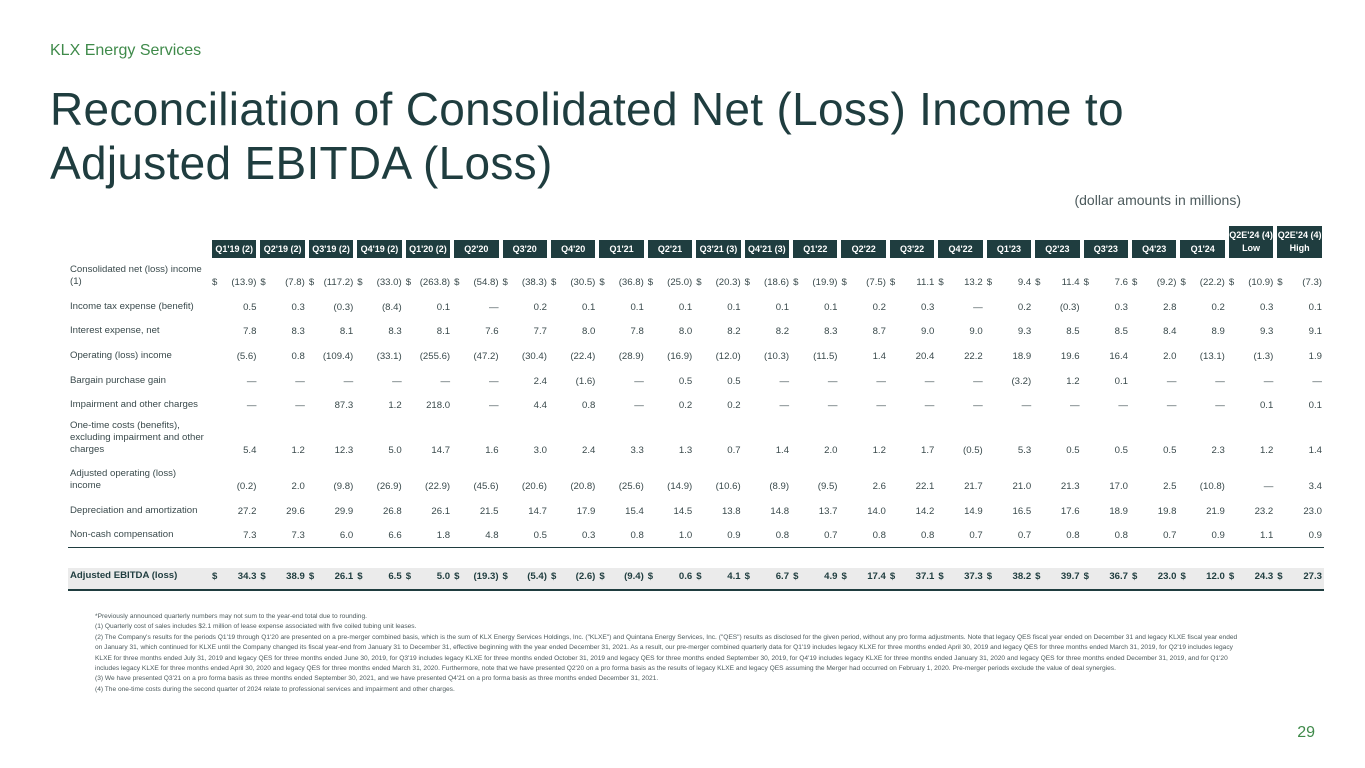 This screenshot has height=768, width=1365. Describe the element at coordinates (476, 331) in the screenshot. I see `value-cell: 7.6` at that location.